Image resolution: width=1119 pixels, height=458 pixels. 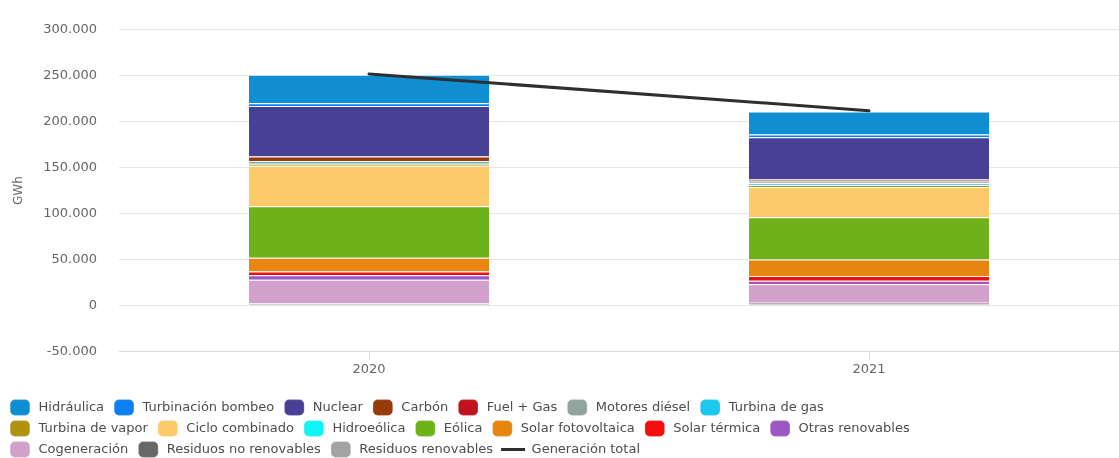 I want to click on y-tick-label: 300.000, so click(x=70, y=29).